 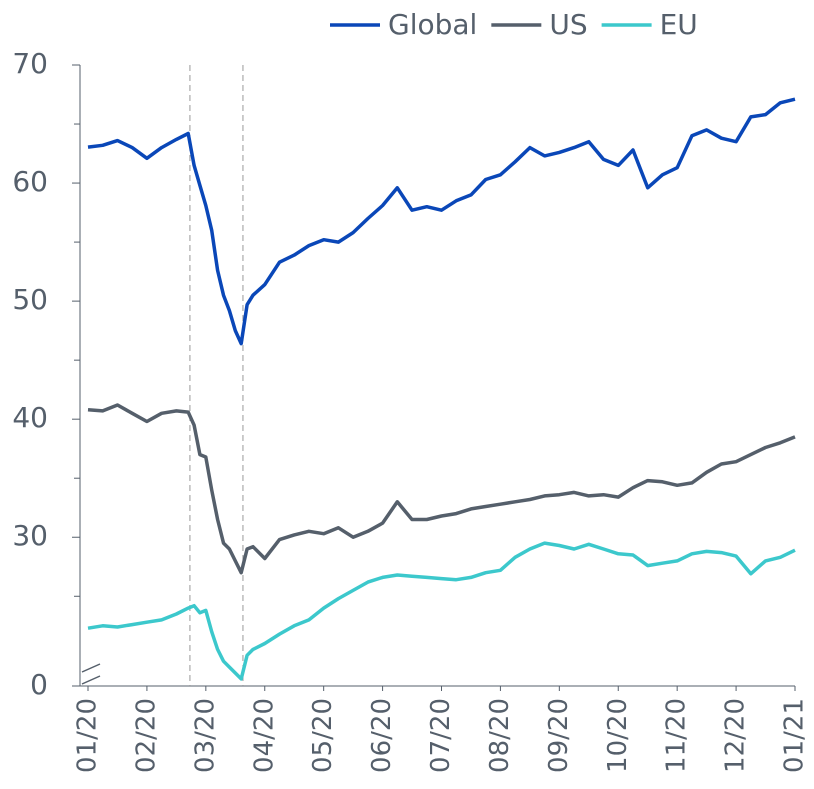 What do you see at coordinates (30, 417) in the screenshot?
I see `y-tick-label: 40` at bounding box center [30, 417].